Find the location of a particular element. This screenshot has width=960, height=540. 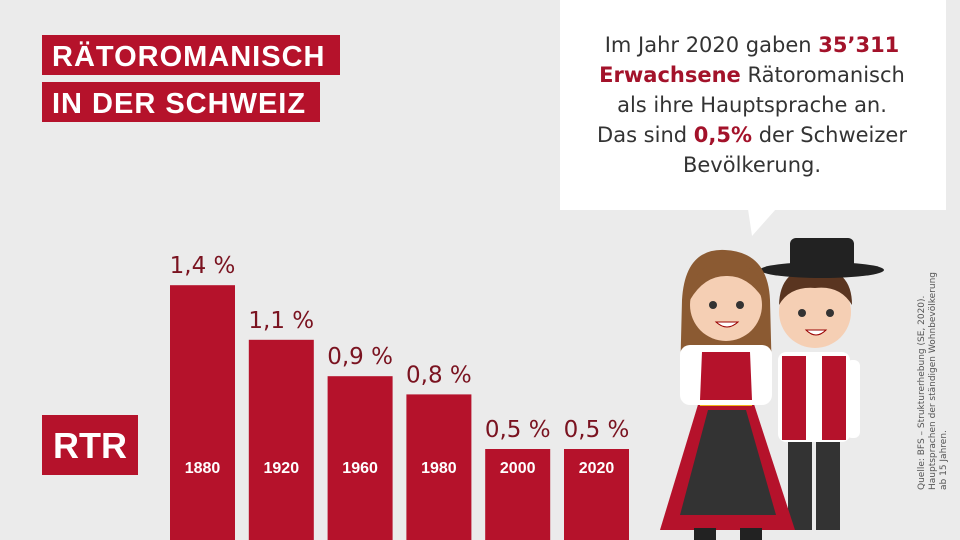

callout-line: Erwachsene Rätoromanisch is located at coordinates (752, 75).